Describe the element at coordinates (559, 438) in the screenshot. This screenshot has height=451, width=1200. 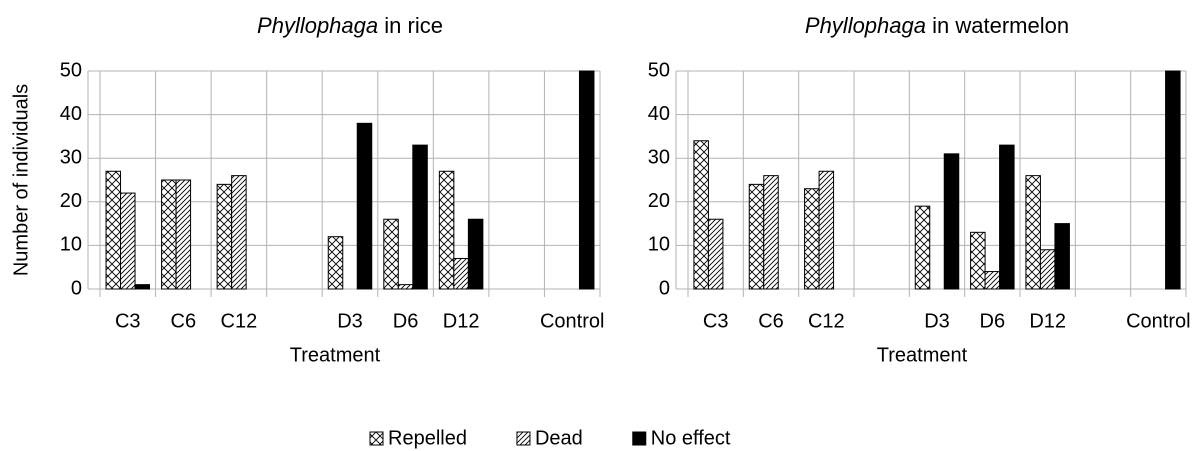
I see `legend-label: Dead` at that location.